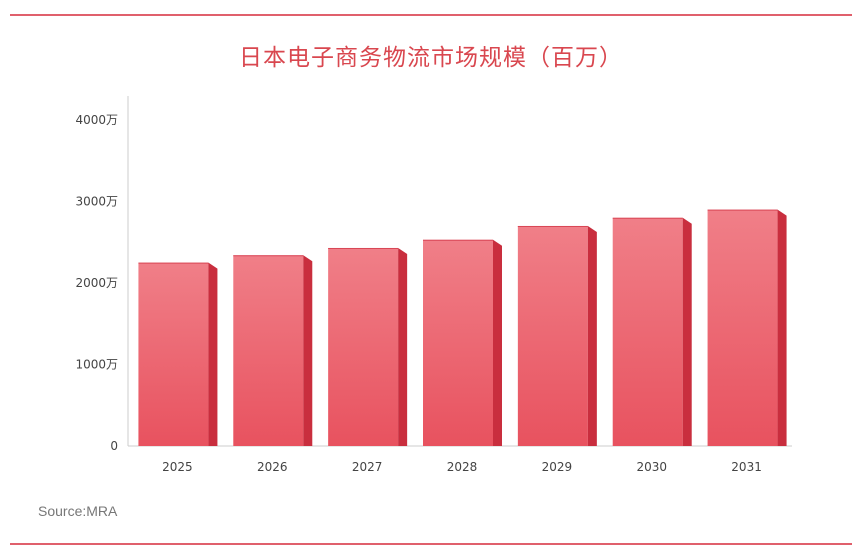 Image resolution: width=862 pixels, height=559 pixels. What do you see at coordinates (462, 467) in the screenshot?
I see `x-tick-label: 2028` at bounding box center [462, 467].